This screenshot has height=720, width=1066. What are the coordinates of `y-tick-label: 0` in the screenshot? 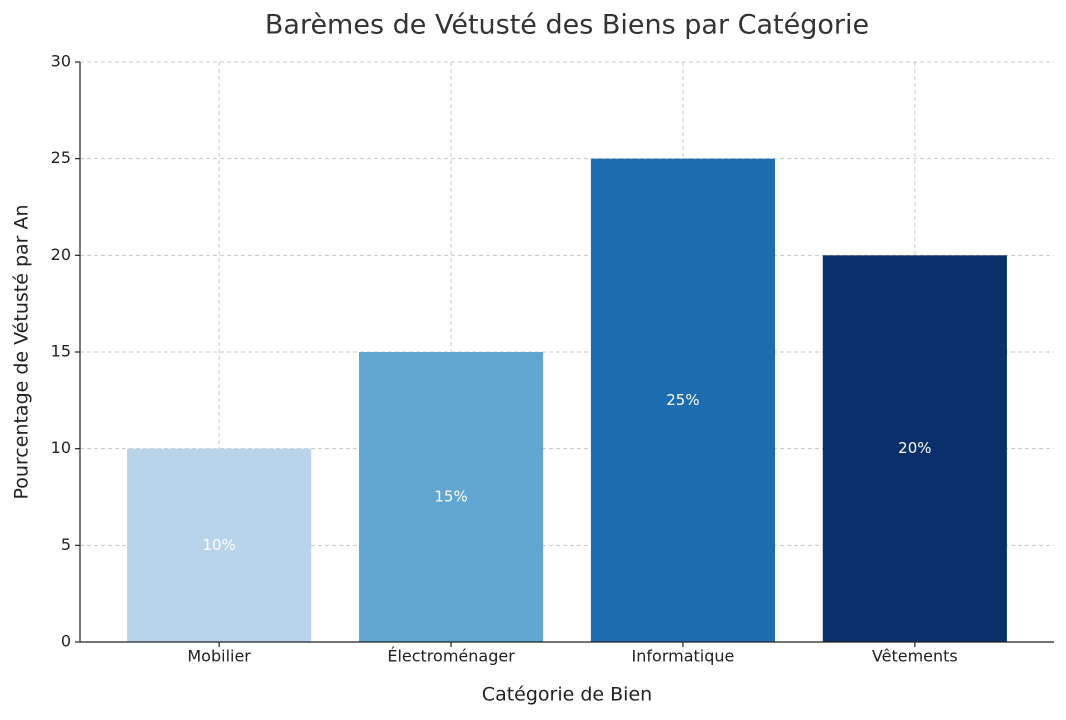 It's located at (66, 641).